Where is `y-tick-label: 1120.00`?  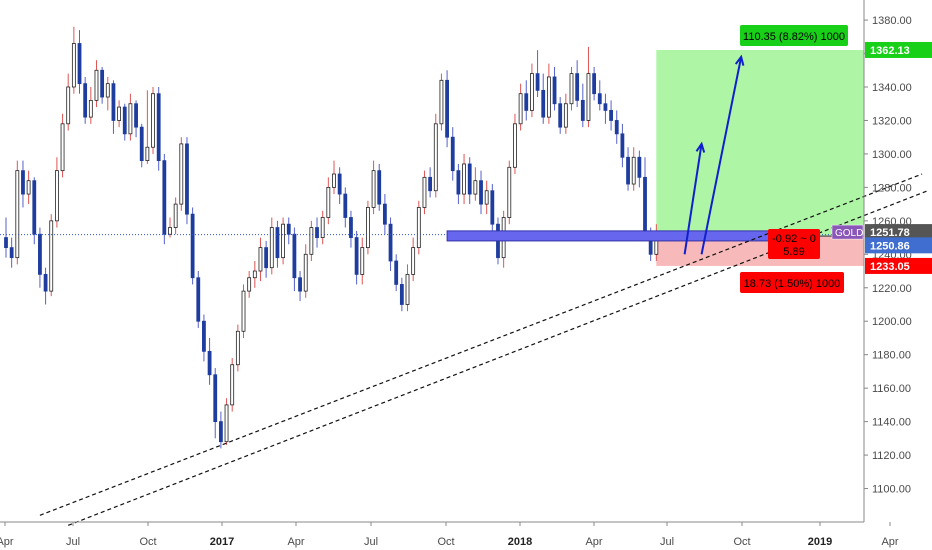 y-tick-label: 1120.00 is located at coordinates (891, 456).